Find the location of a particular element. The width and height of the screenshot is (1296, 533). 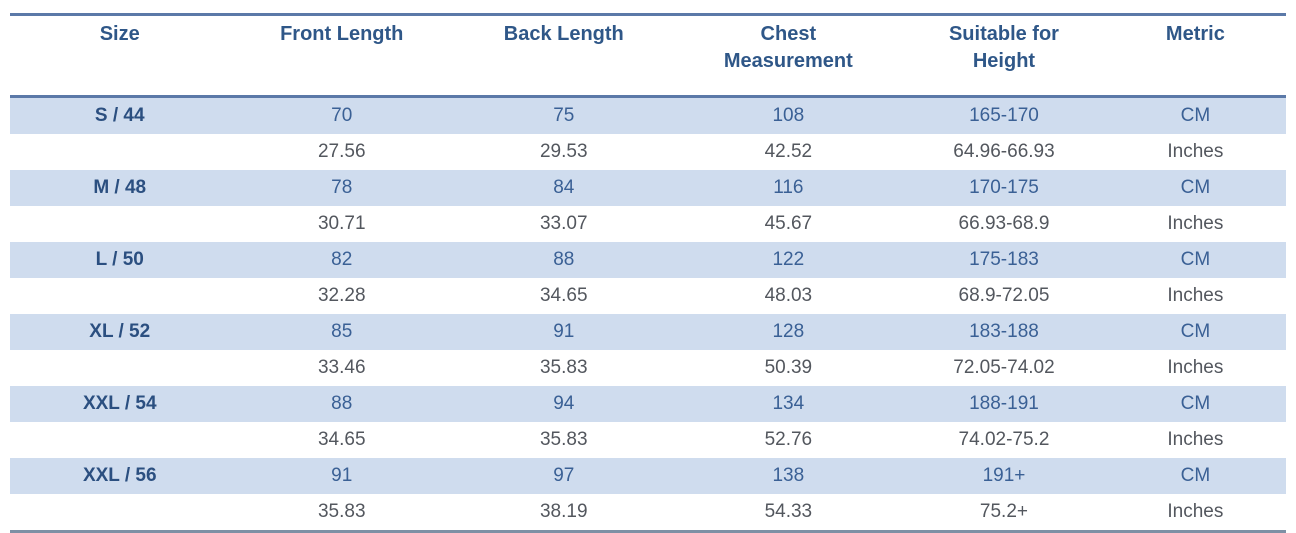

chest-cell: 138 is located at coordinates (788, 475).